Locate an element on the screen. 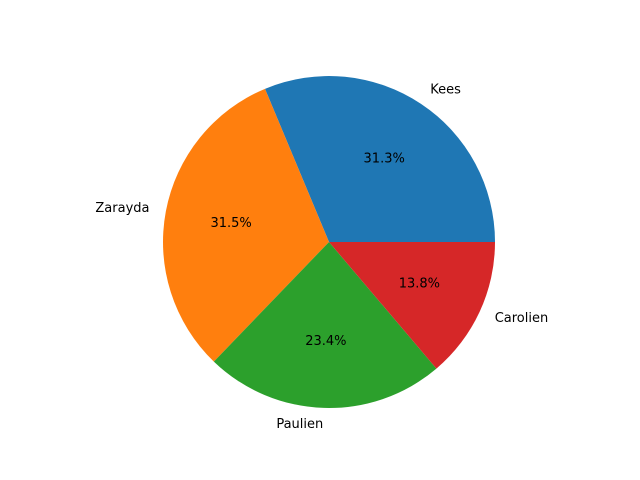  slice-label-zarayda: Zarayda is located at coordinates (122, 208).